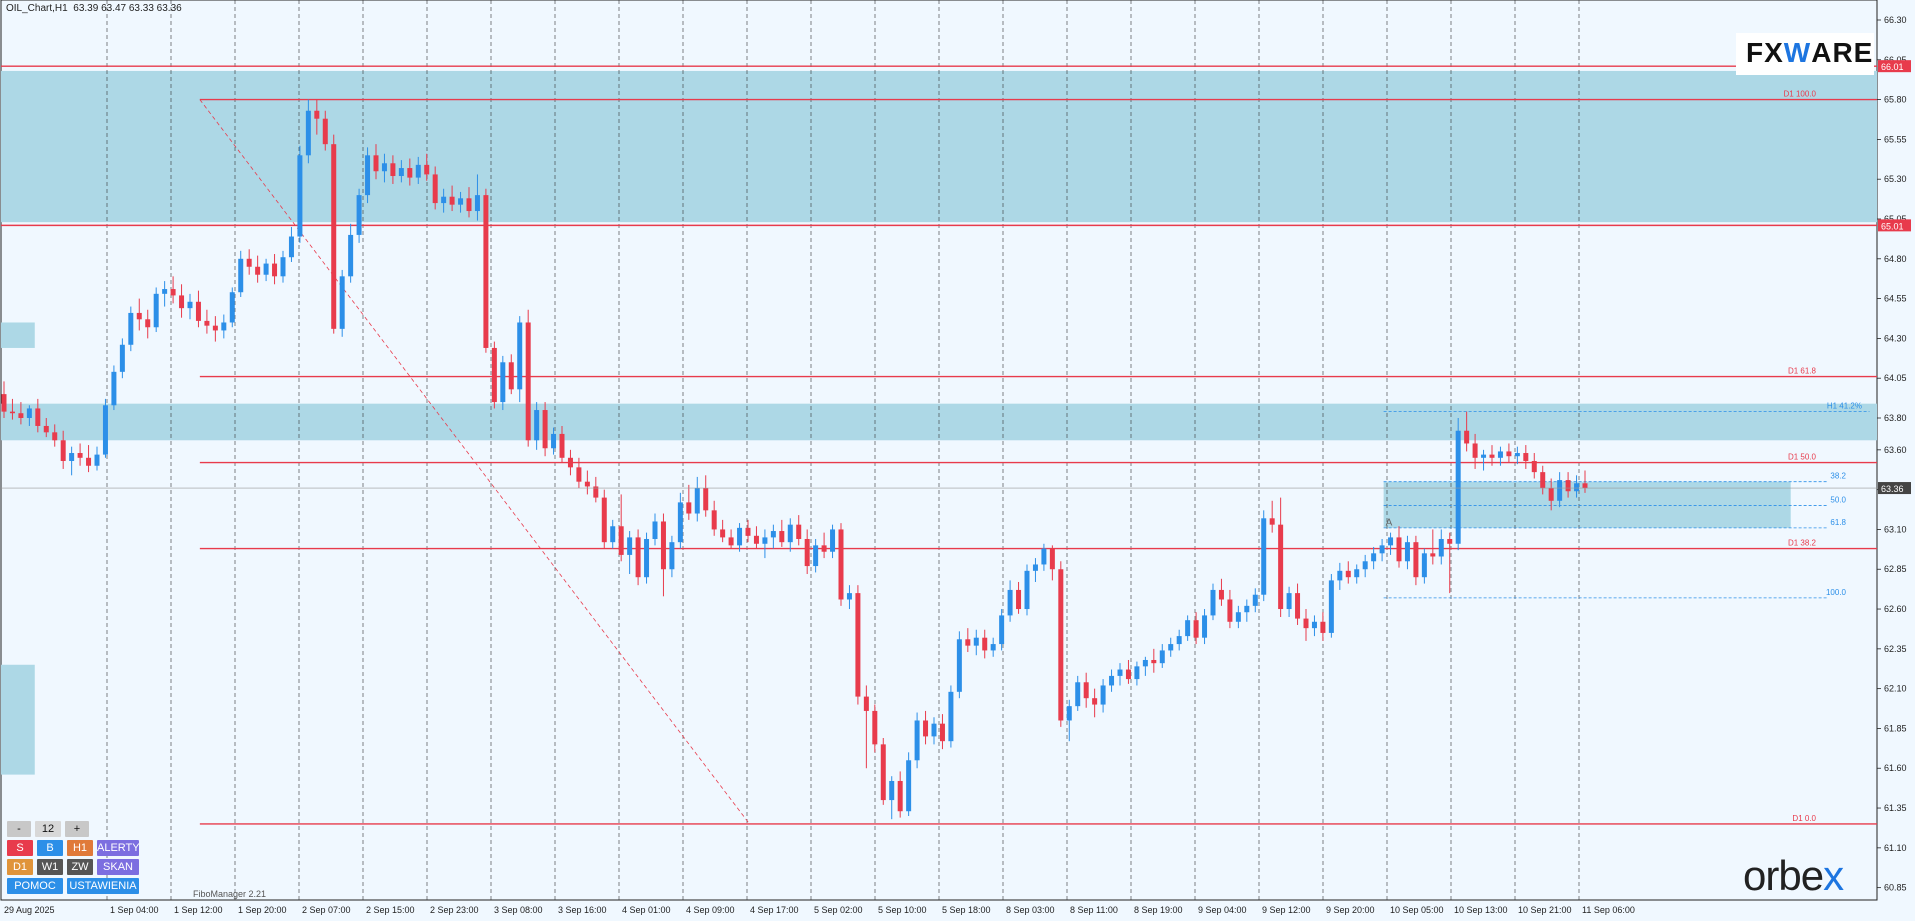 The width and height of the screenshot is (1915, 921). Describe the element at coordinates (1836, 592) in the screenshot. I see `h1-level-label: 100.0` at that location.